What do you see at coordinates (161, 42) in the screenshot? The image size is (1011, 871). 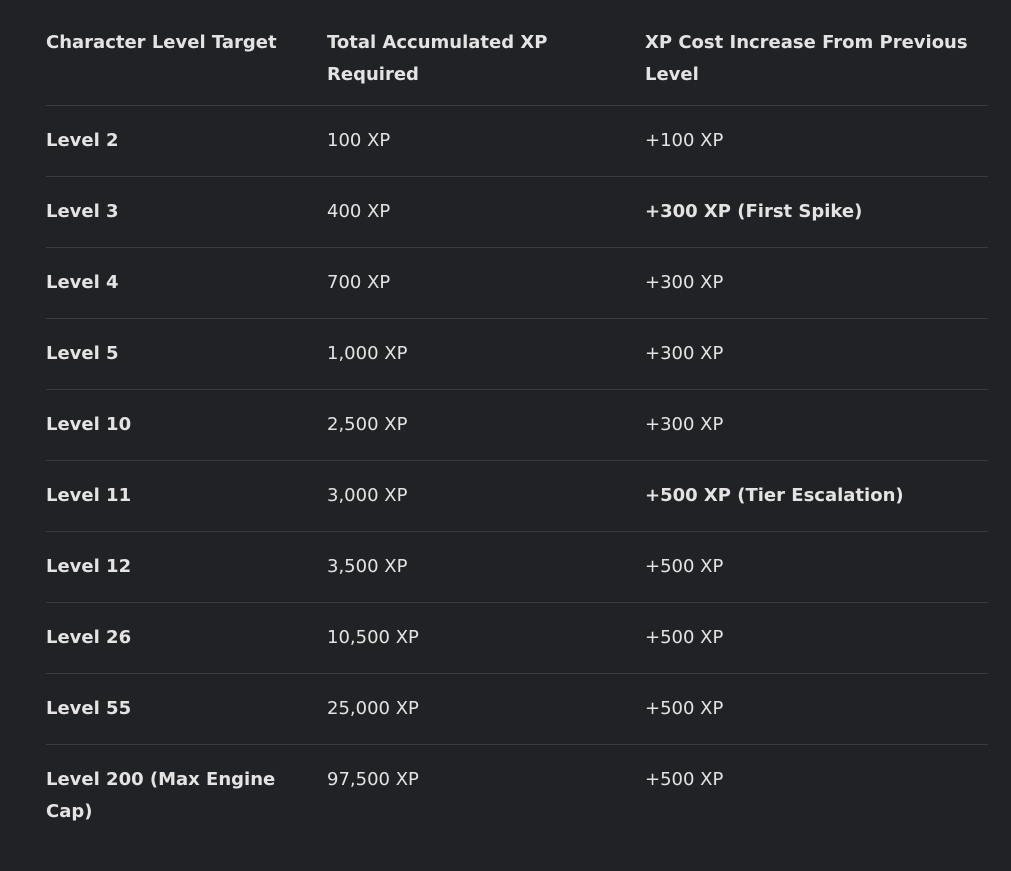 I see `header-cell: Character Level Target` at bounding box center [161, 42].